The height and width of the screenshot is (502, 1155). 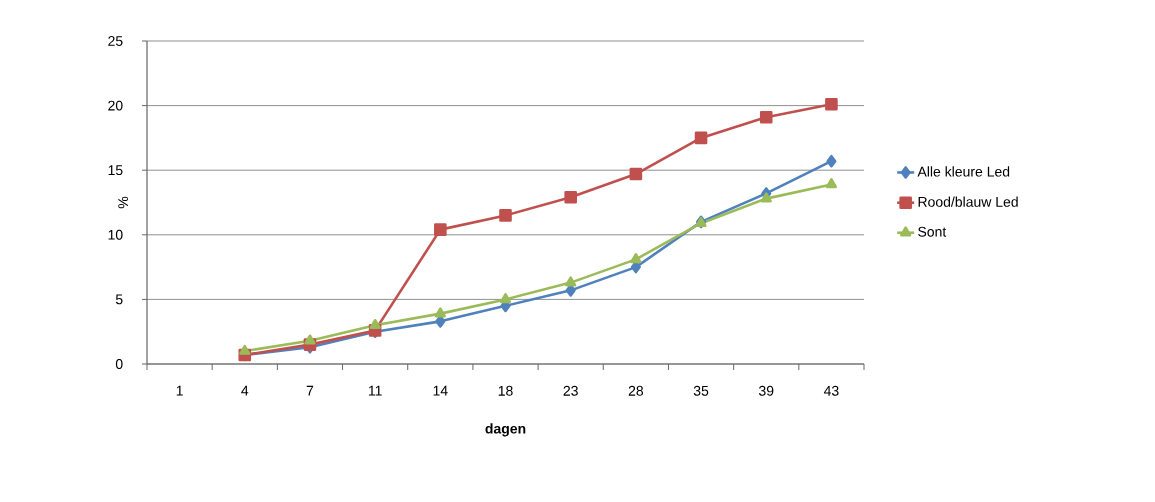 I want to click on x-tick-label: 1, so click(x=179, y=390).